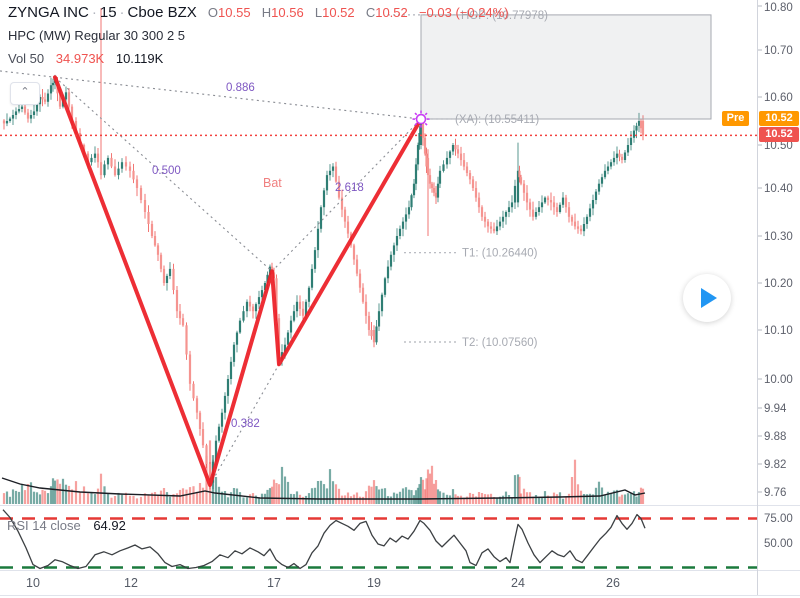 The width and height of the screenshot is (800, 598). I want to click on price-tick-label: 10.40, so click(778, 189).